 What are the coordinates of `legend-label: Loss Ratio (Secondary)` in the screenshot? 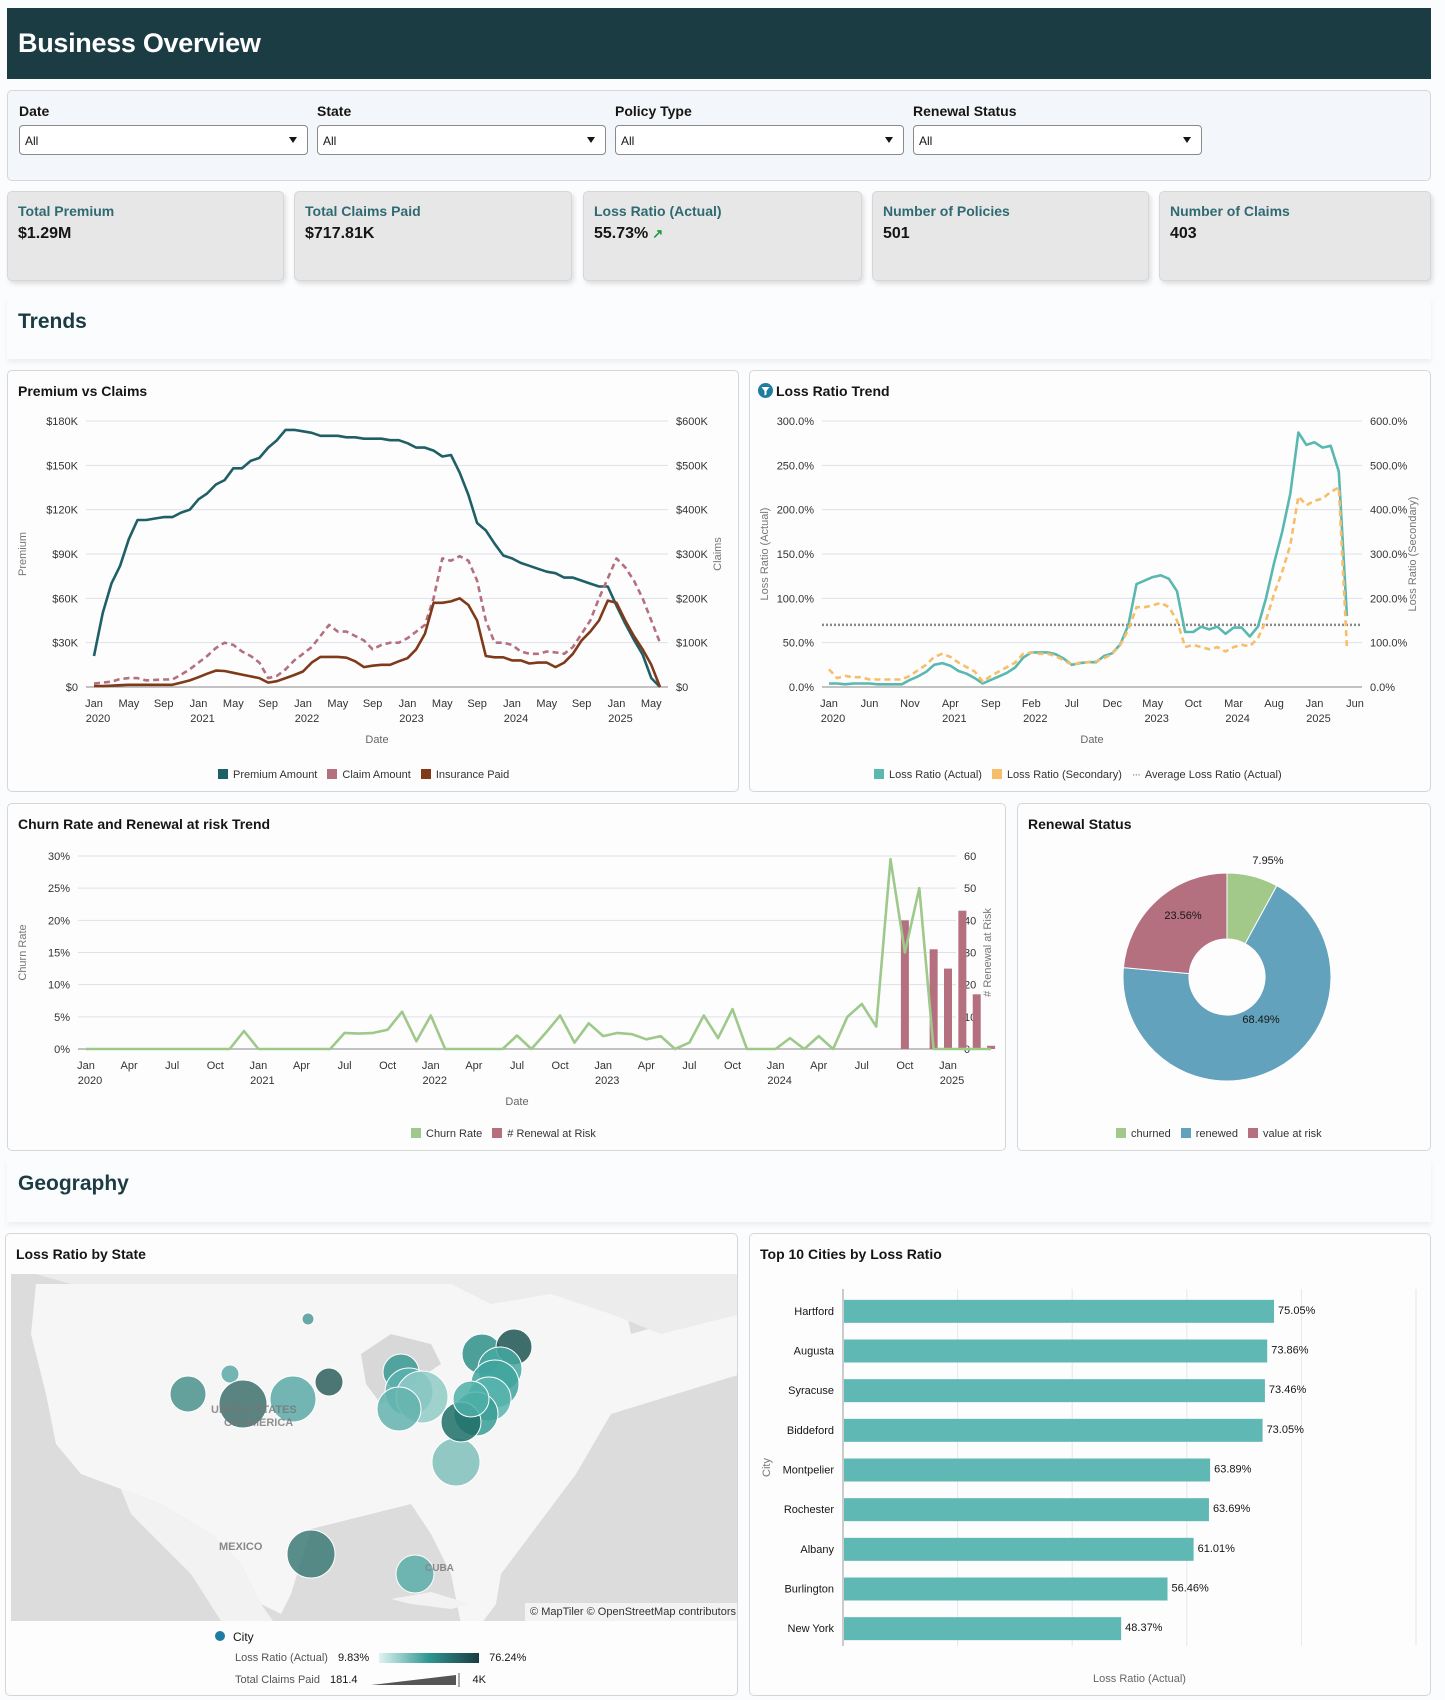 It's located at (1064, 775).